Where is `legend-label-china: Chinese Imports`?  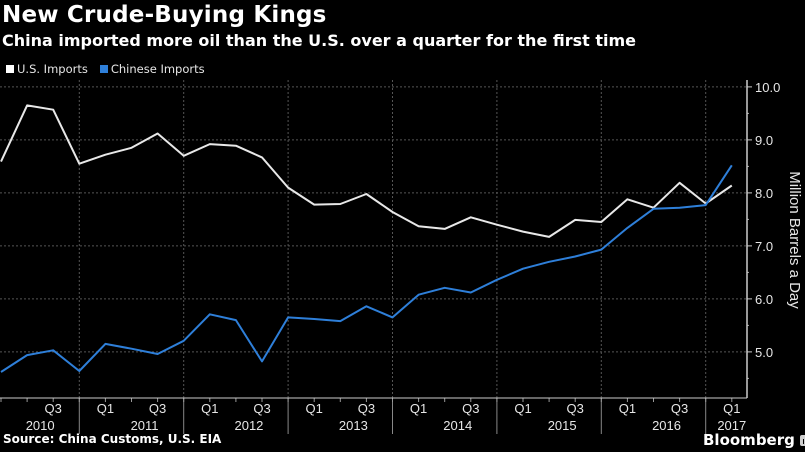
legend-label-china: Chinese Imports is located at coordinates (157, 69).